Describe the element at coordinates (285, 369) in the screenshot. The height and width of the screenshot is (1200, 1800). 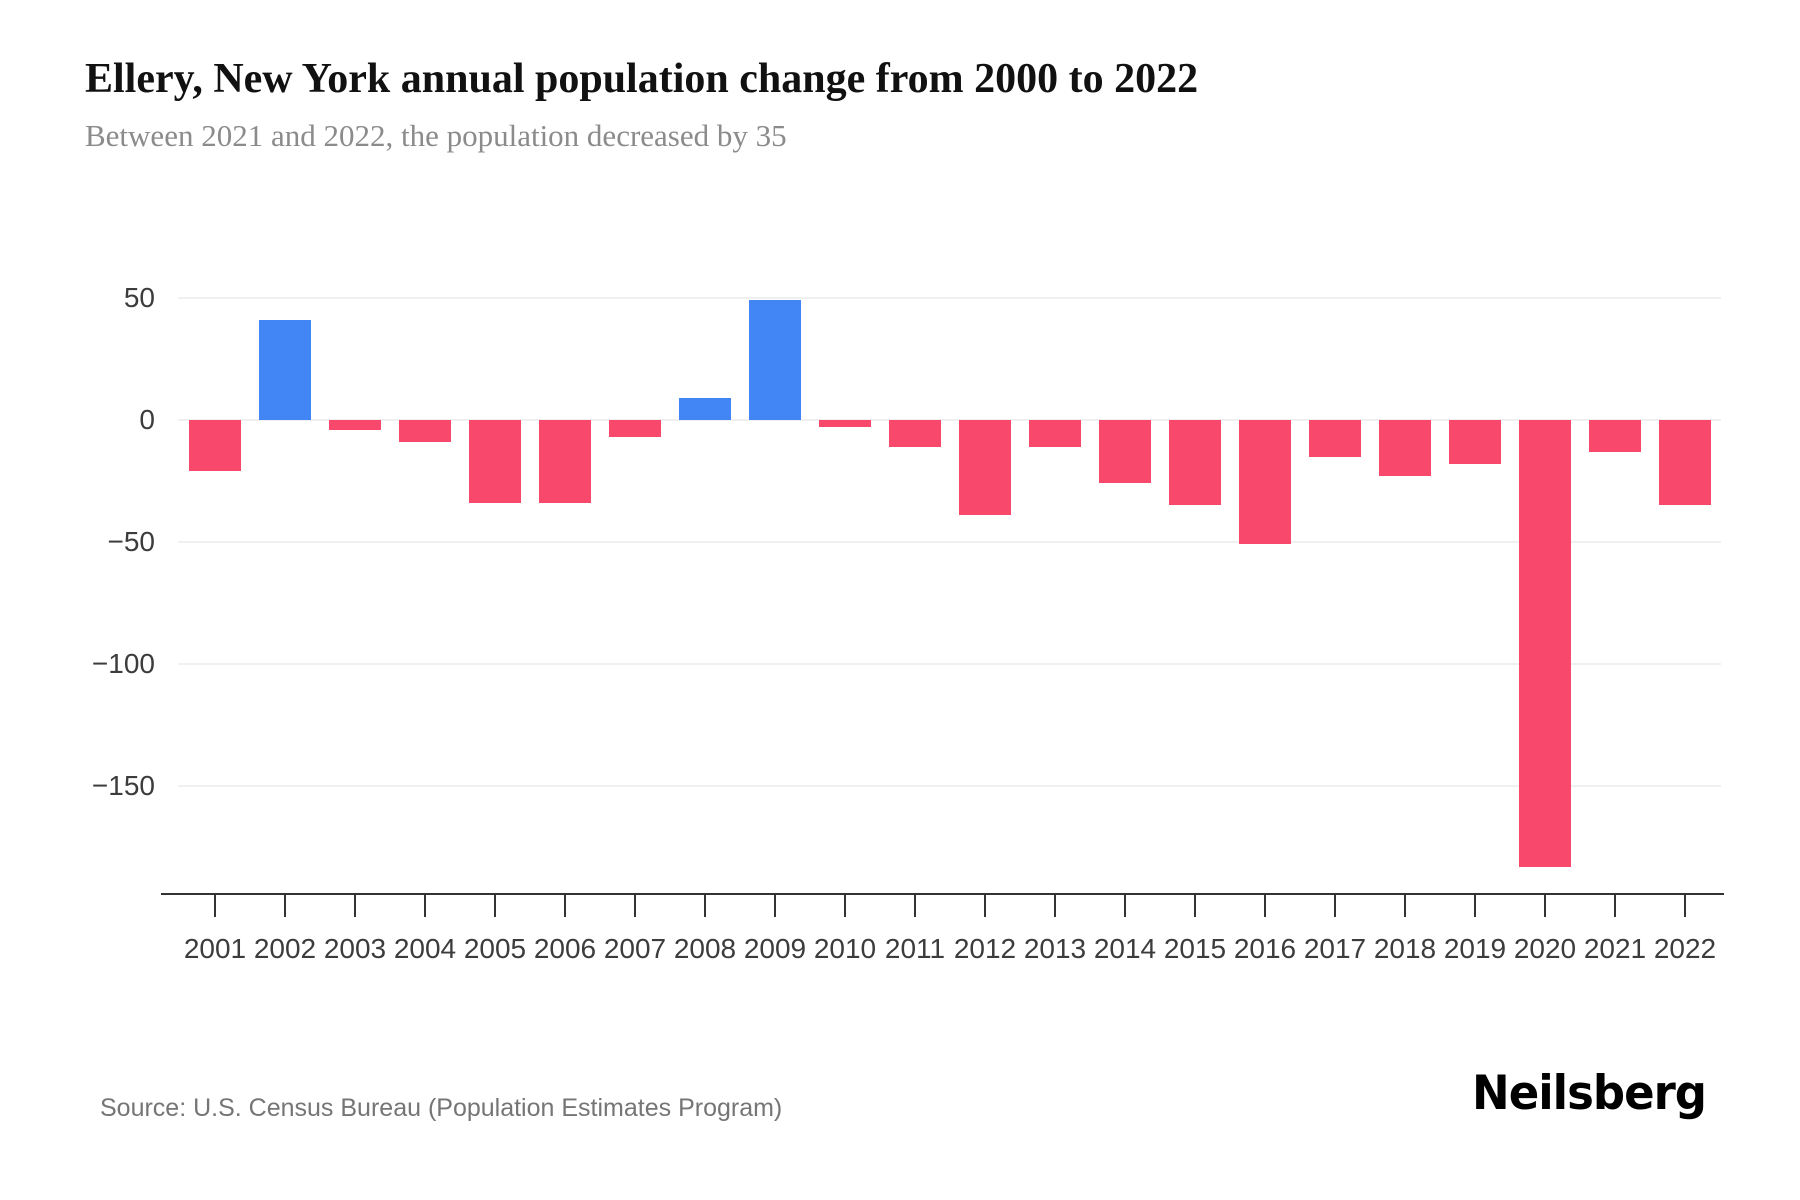
I see `bar-2002` at that location.